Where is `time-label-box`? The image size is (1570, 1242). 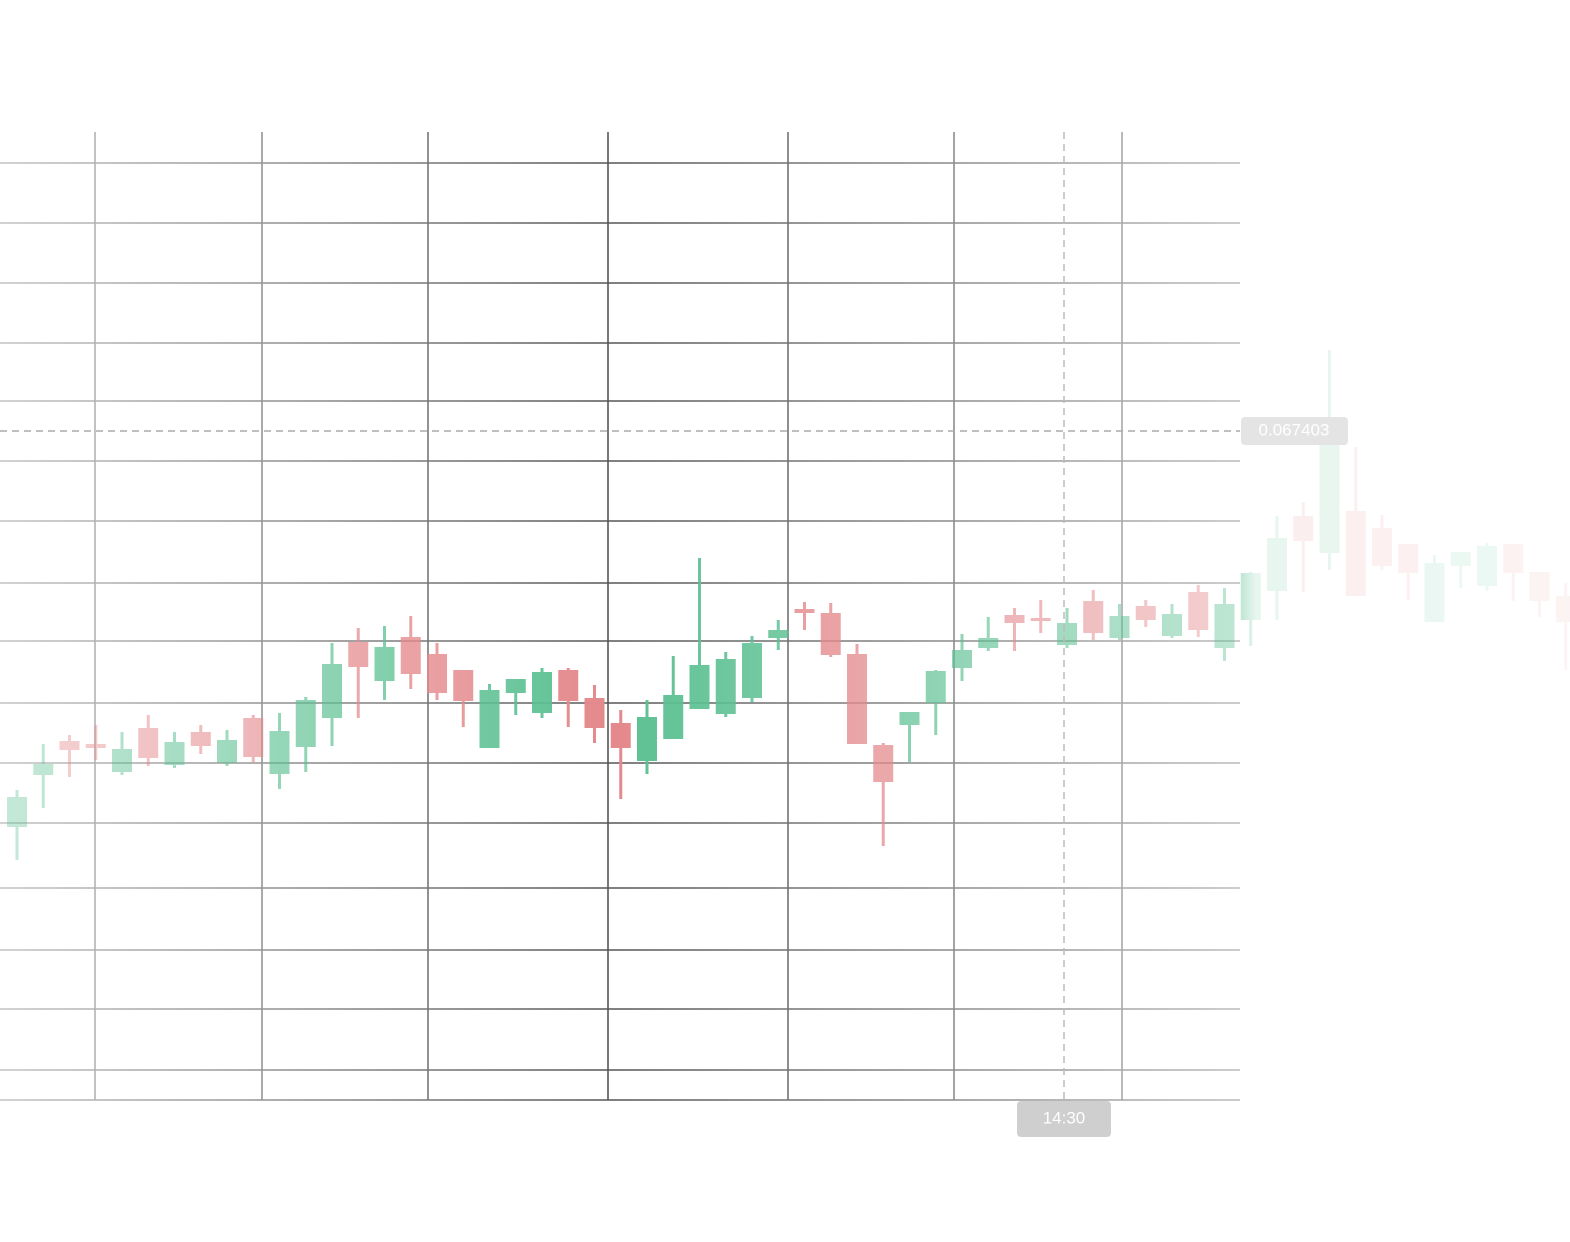
time-label-box is located at coordinates (1064, 1119).